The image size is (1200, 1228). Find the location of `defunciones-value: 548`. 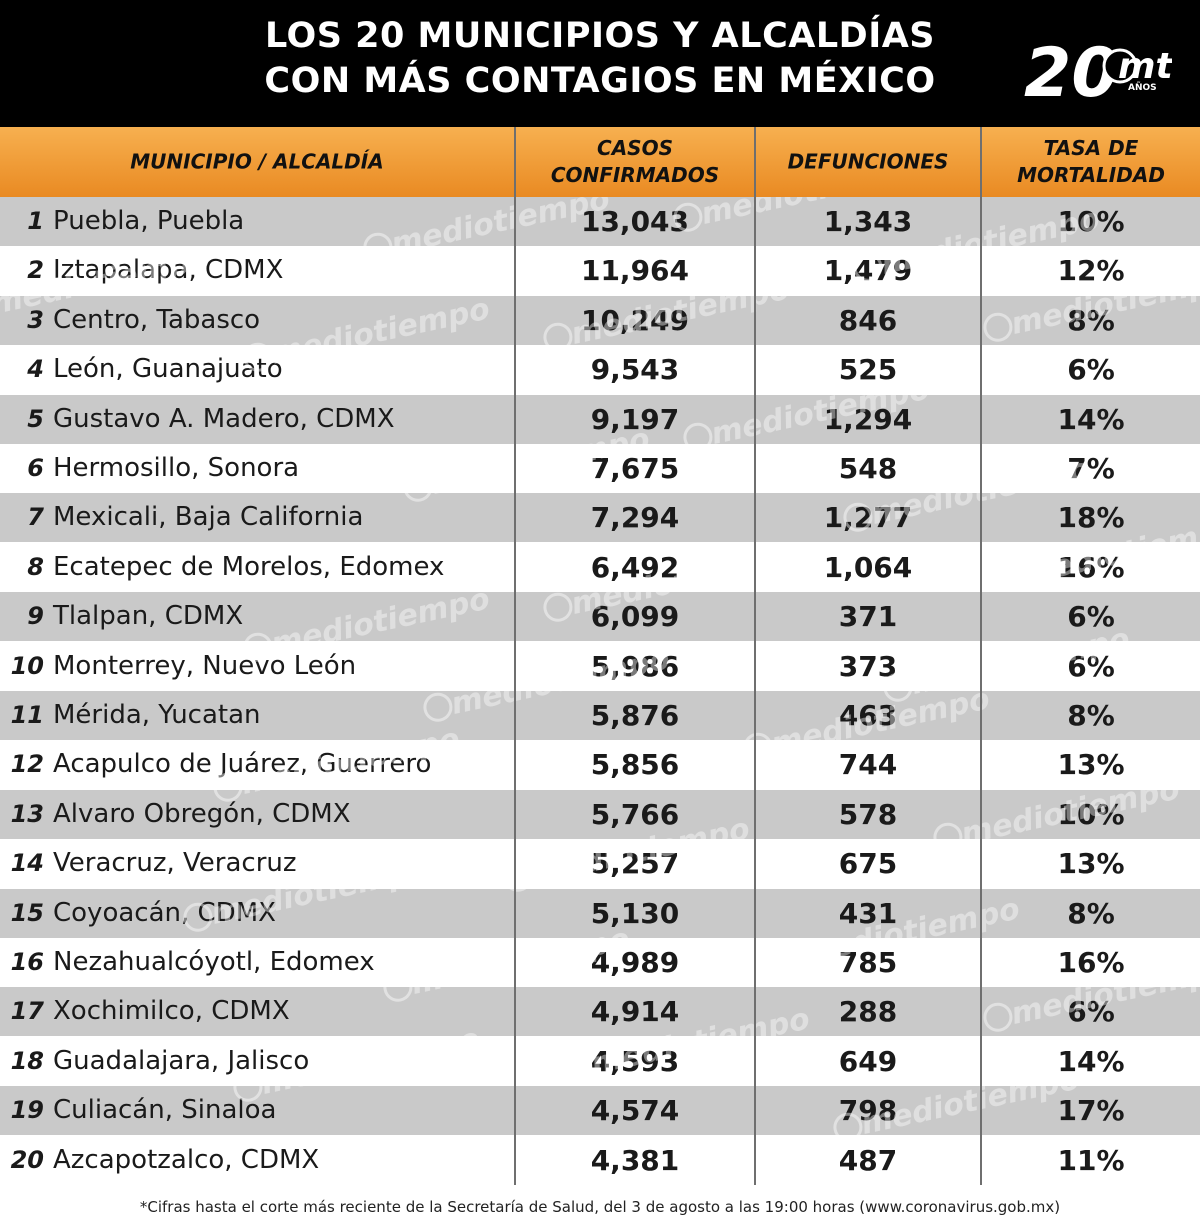

defunciones-value: 548 is located at coordinates (868, 468).